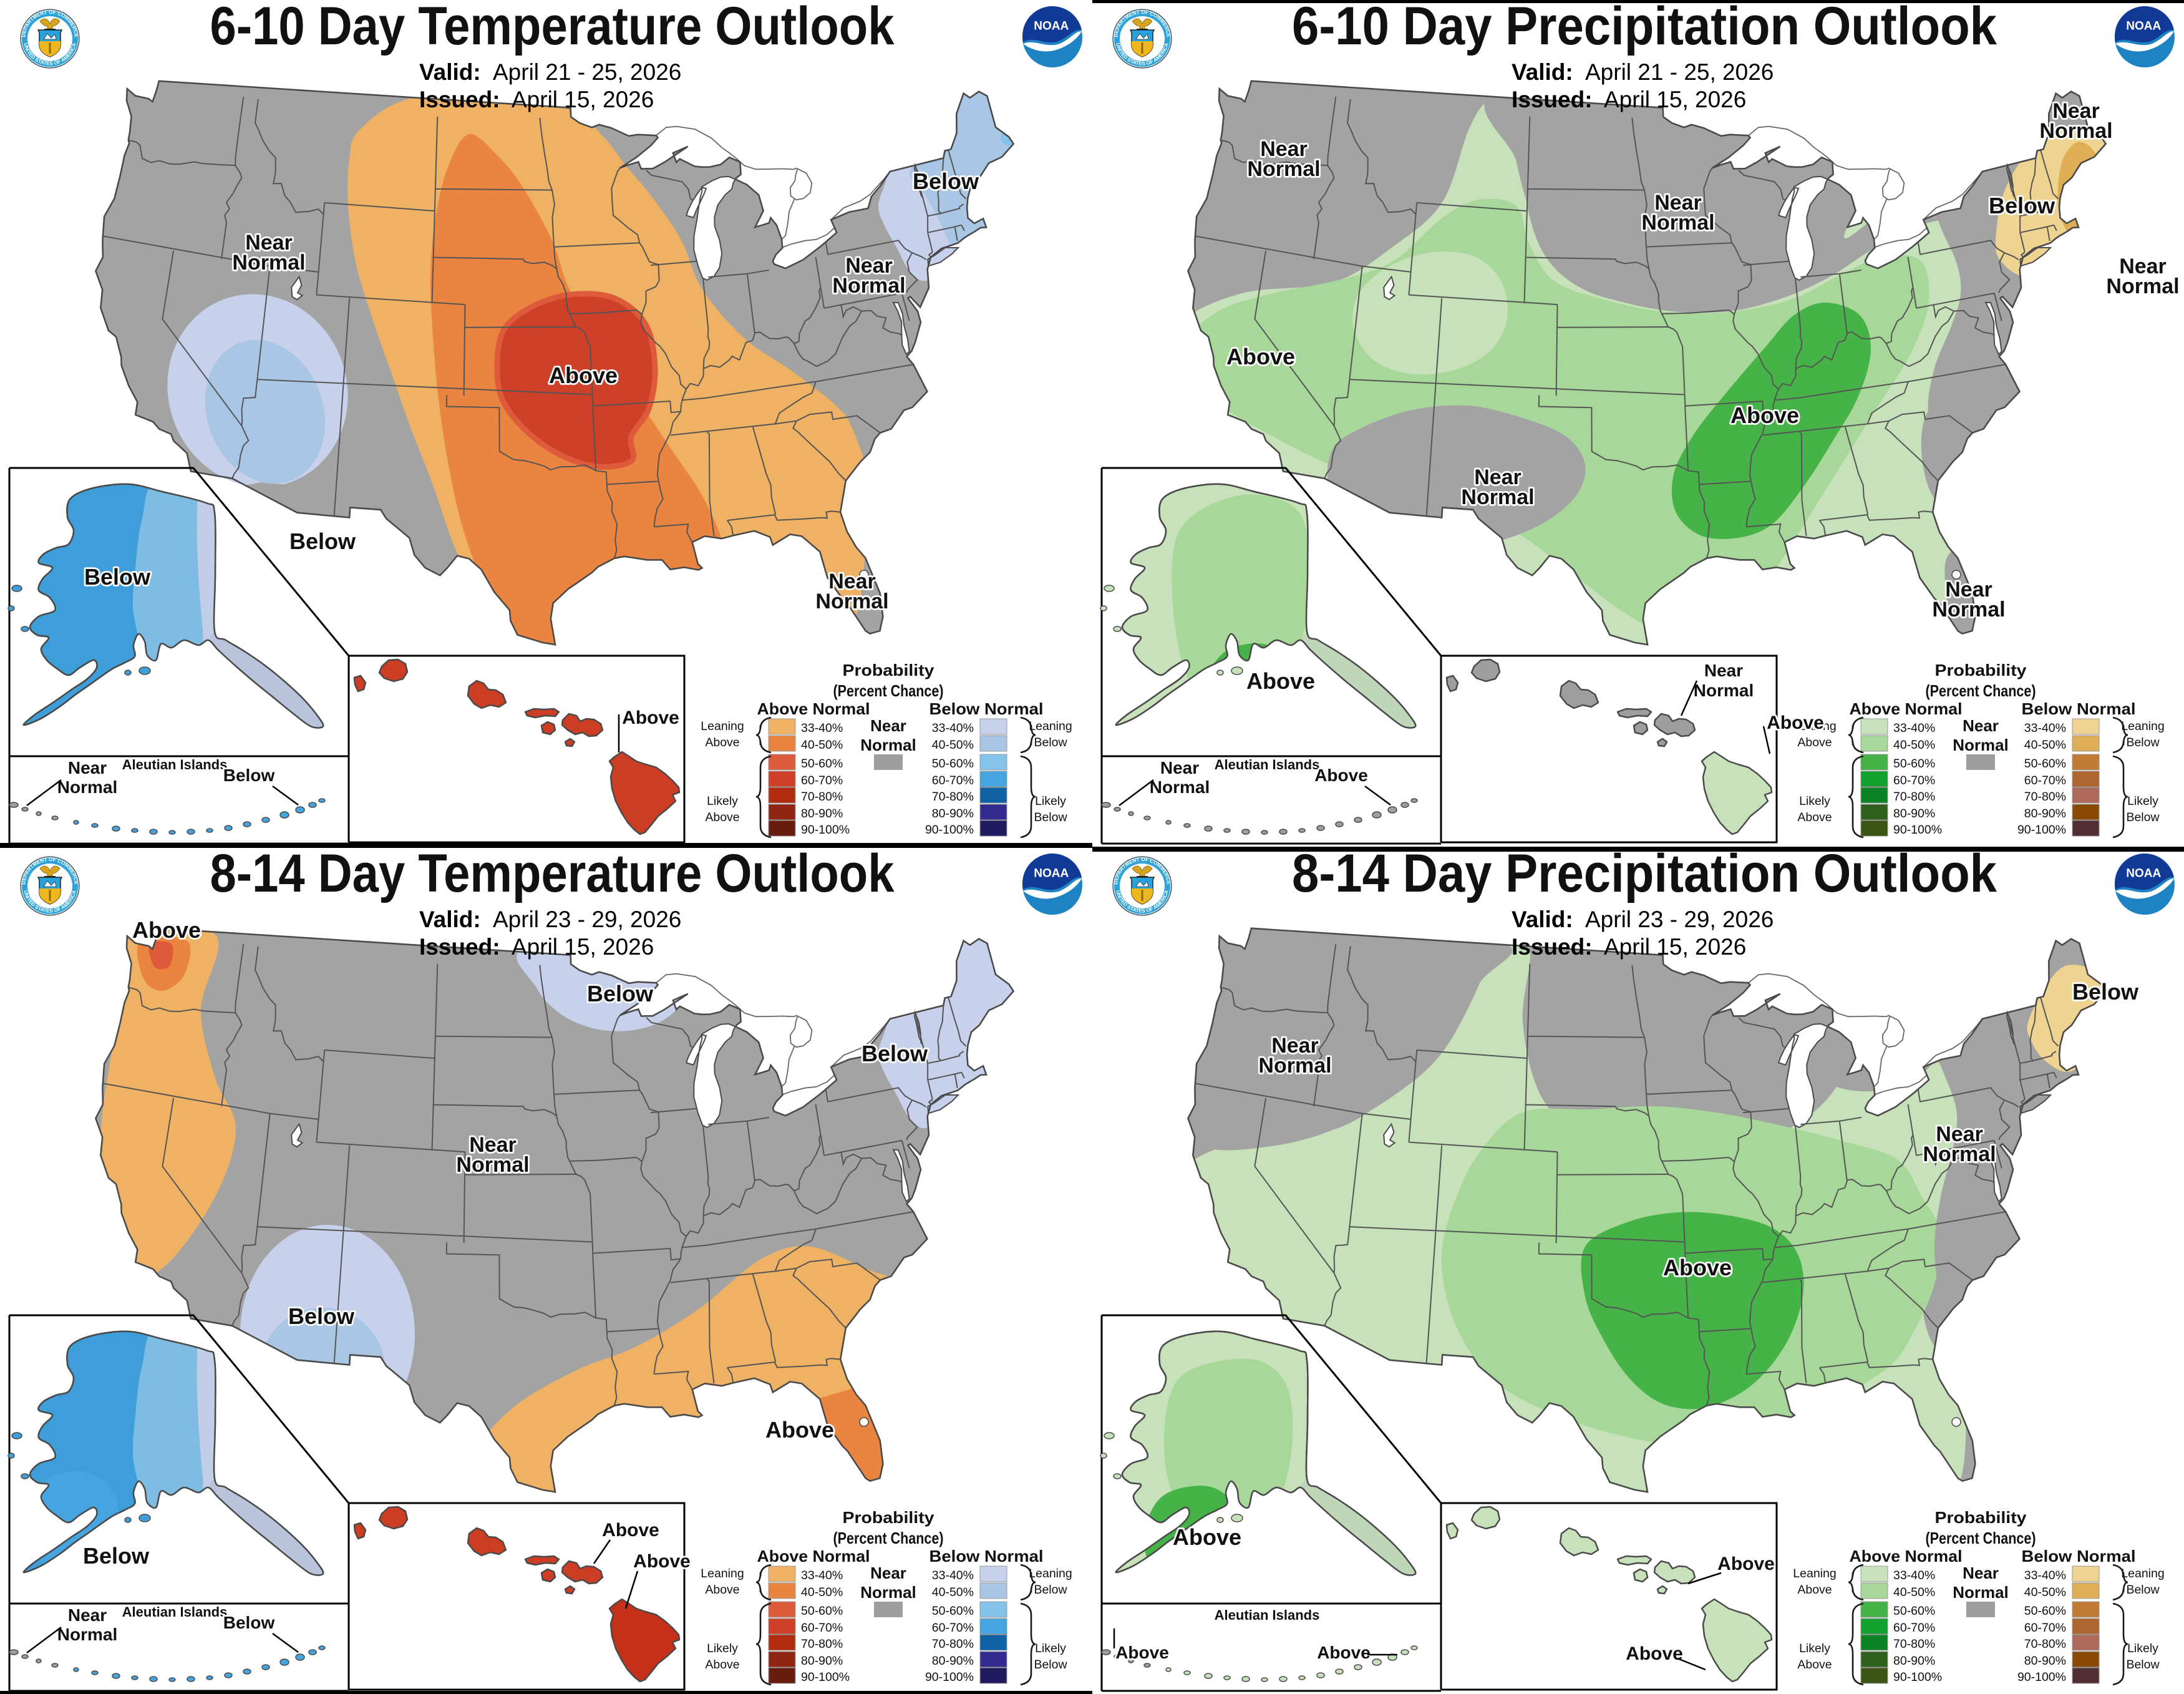 The width and height of the screenshot is (2184, 1694). I want to click on svg-text: 6-10 Day Precipitation Outlook, so click(1645, 28).